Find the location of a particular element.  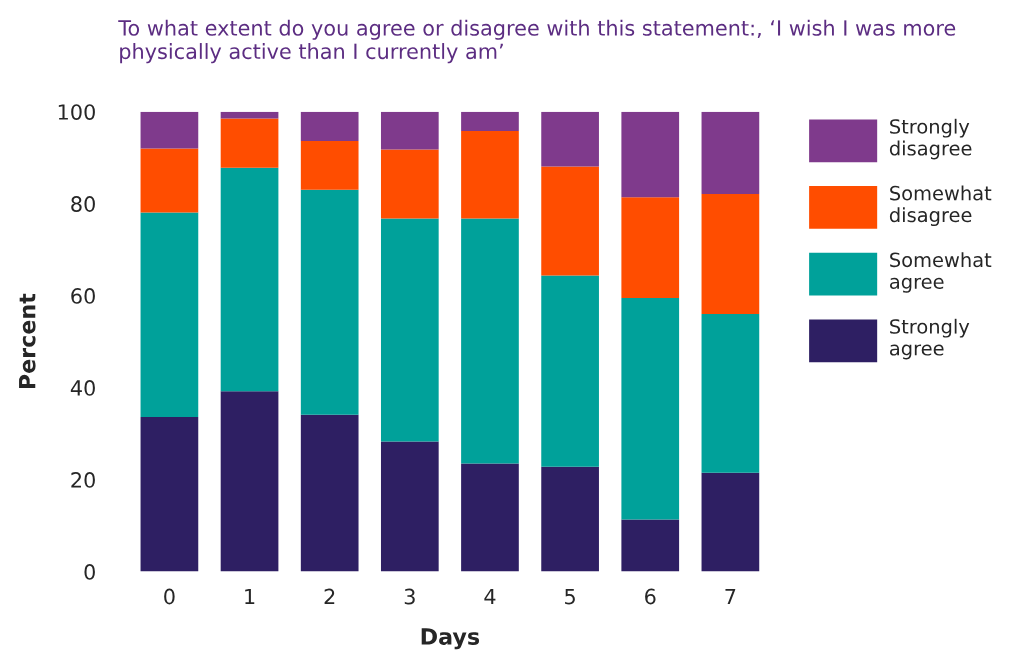

x-tick-label: 7 is located at coordinates (730, 596).